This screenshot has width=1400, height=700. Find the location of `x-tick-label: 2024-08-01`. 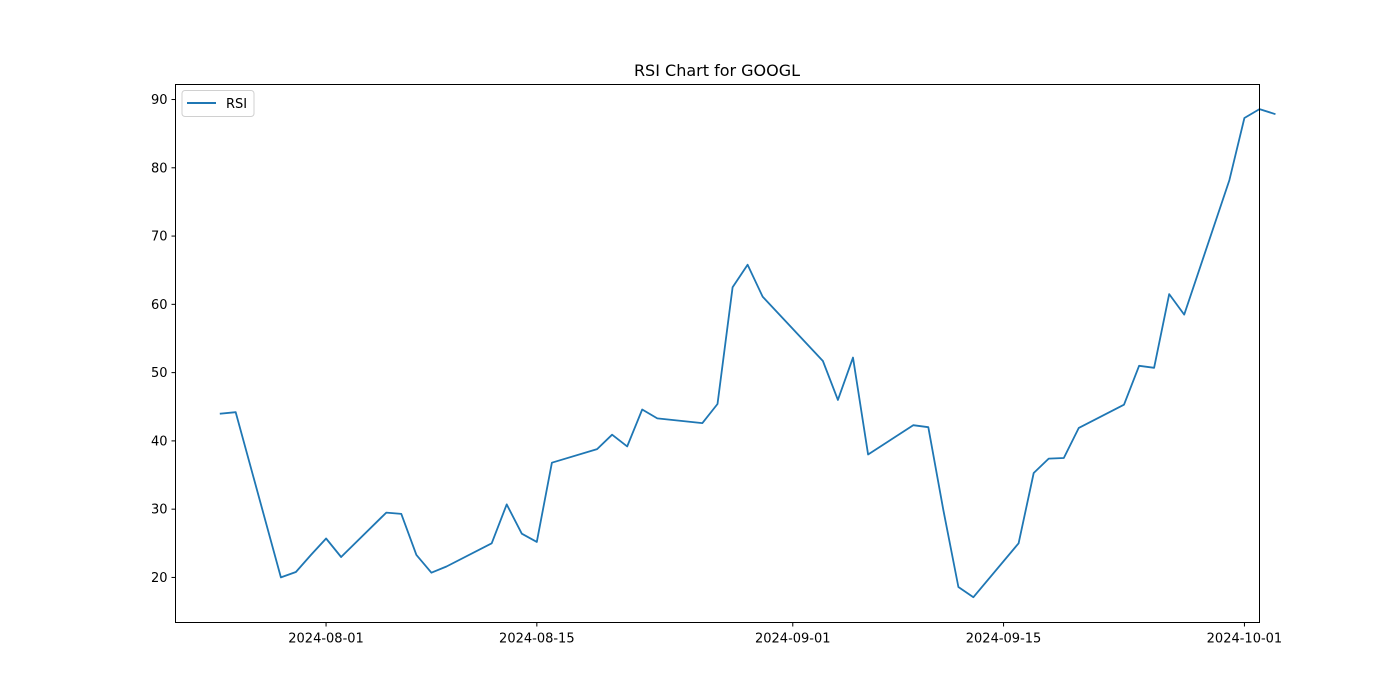

x-tick-label: 2024-08-01 is located at coordinates (326, 639).